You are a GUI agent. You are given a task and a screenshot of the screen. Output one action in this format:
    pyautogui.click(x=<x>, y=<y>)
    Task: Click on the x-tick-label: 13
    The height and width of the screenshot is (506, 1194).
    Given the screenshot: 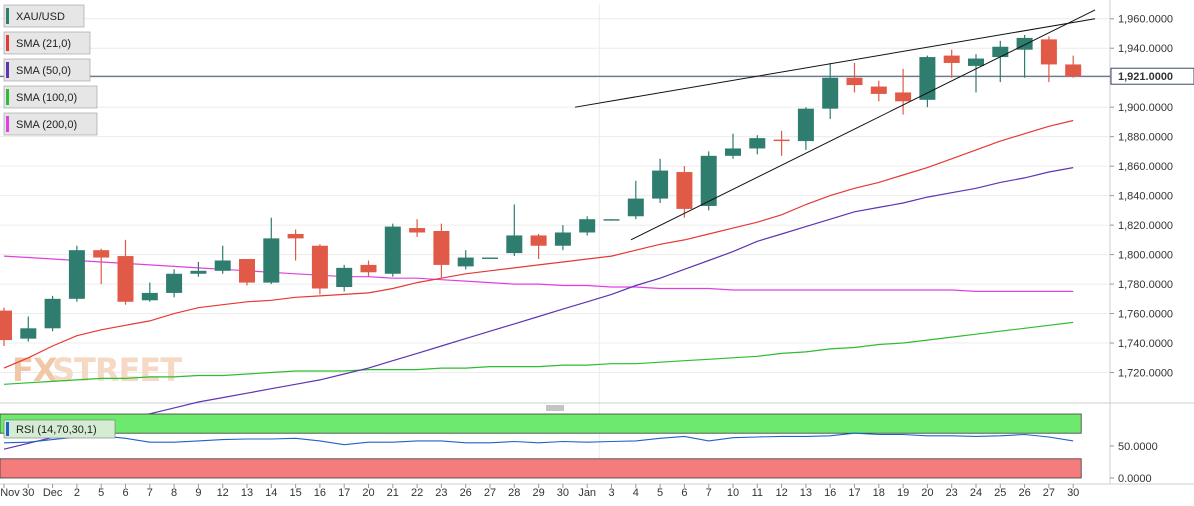 What is the action you would take?
    pyautogui.click(x=806, y=493)
    